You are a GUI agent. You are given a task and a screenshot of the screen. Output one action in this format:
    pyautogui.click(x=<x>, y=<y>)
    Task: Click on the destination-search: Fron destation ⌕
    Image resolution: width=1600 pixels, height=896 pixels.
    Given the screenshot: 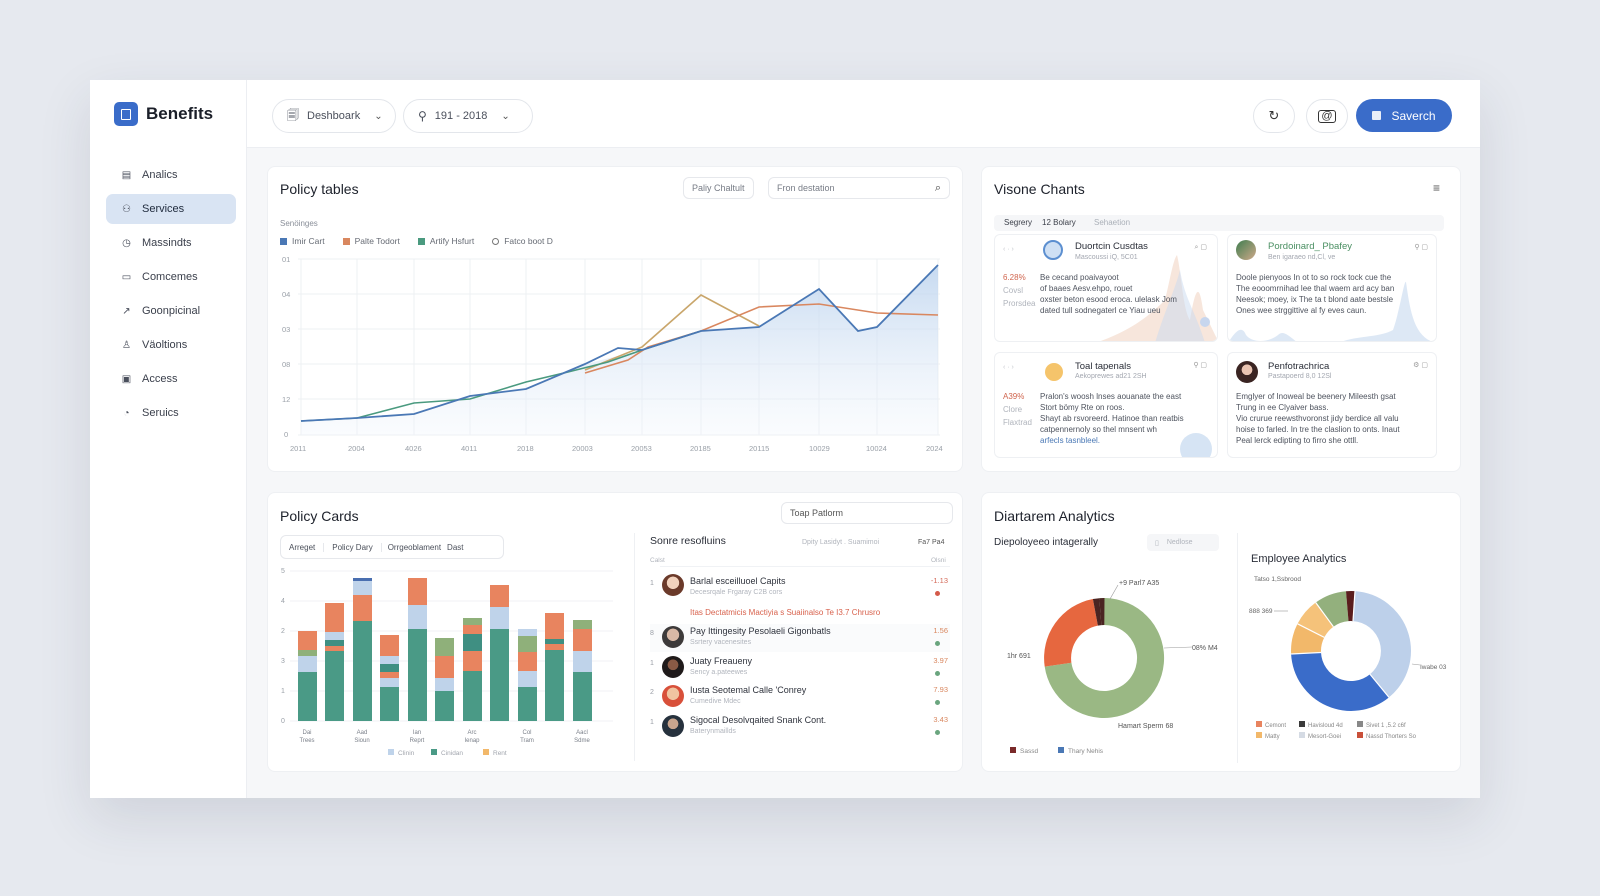 What is the action you would take?
    pyautogui.click(x=859, y=188)
    